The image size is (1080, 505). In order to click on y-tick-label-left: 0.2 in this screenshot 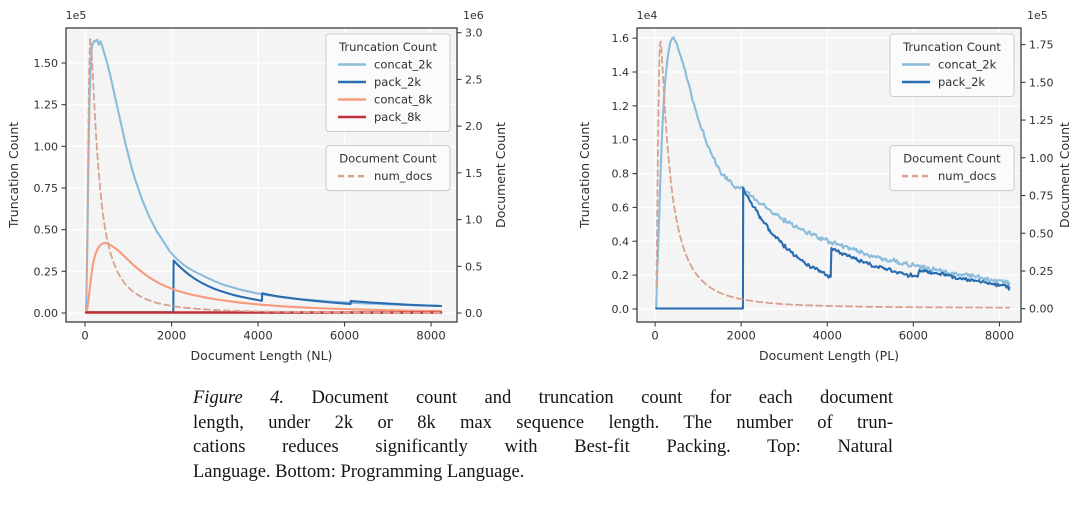, I will do `click(621, 275)`.